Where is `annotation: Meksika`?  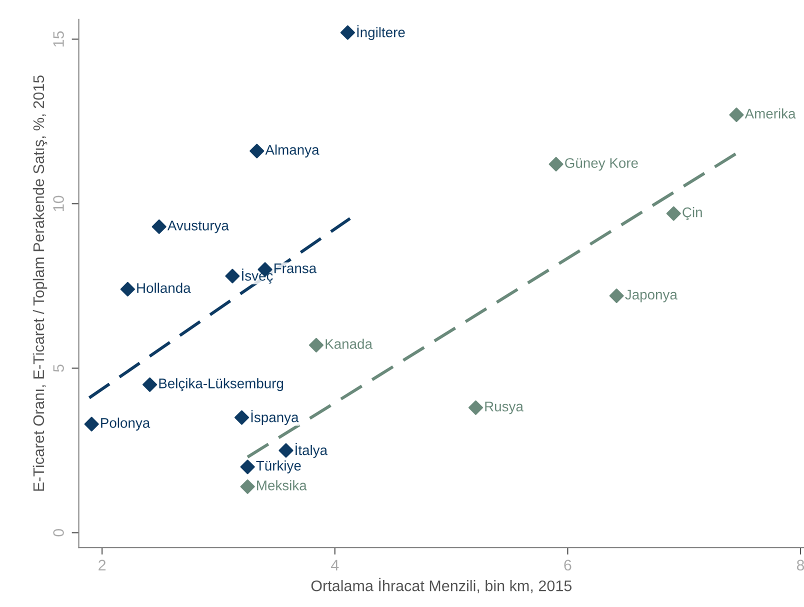 annotation: Meksika is located at coordinates (282, 485).